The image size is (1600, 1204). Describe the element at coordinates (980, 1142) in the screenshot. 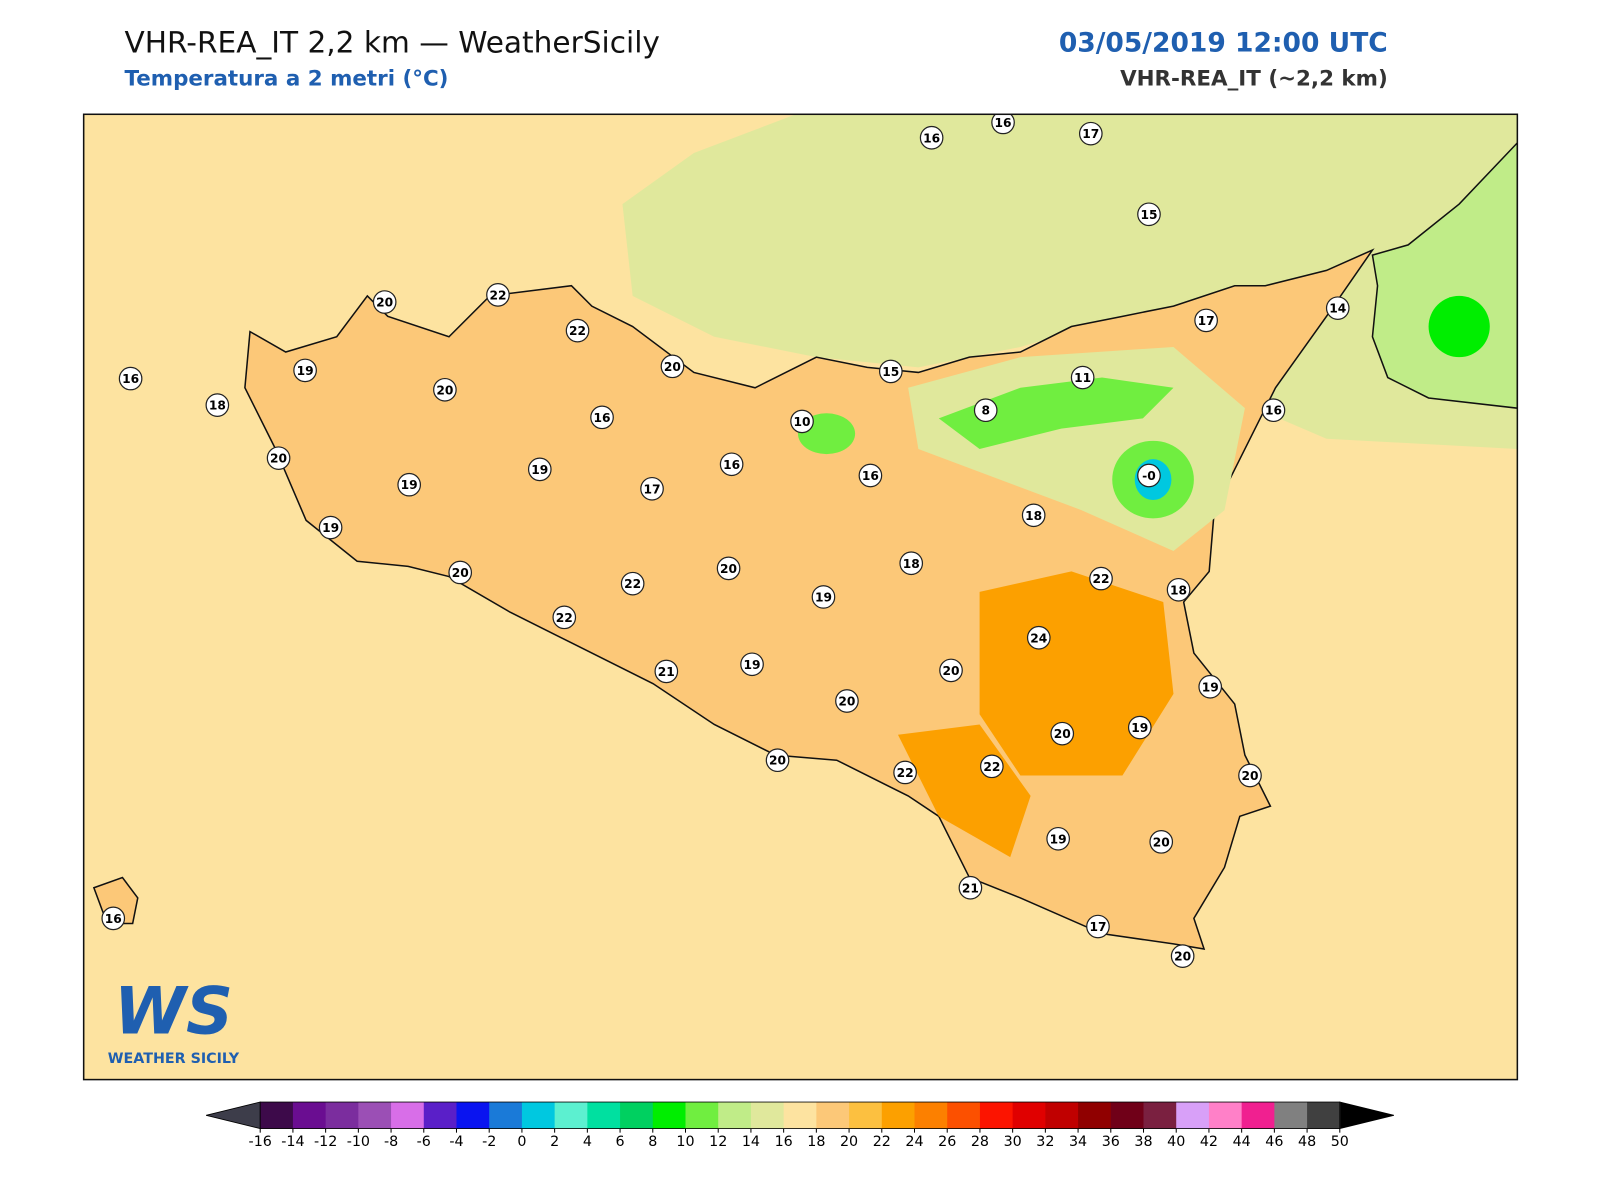

I see `colorbar-tick-label: 28` at that location.